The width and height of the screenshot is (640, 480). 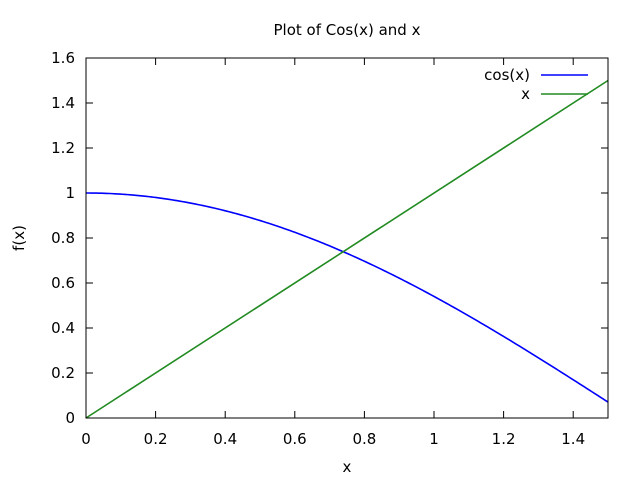 What do you see at coordinates (525, 94) in the screenshot?
I see `legend-label: x` at bounding box center [525, 94].